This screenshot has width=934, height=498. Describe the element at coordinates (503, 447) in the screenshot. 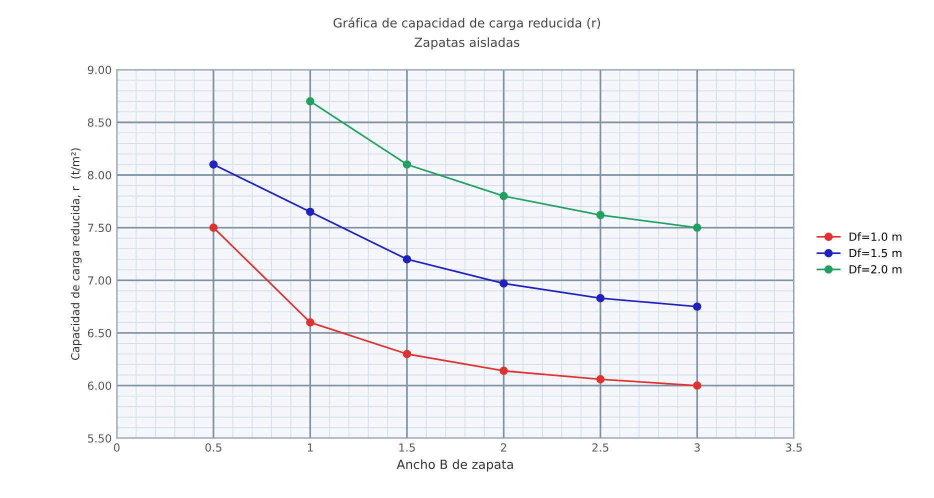

I see `x-tick-label: 2` at that location.